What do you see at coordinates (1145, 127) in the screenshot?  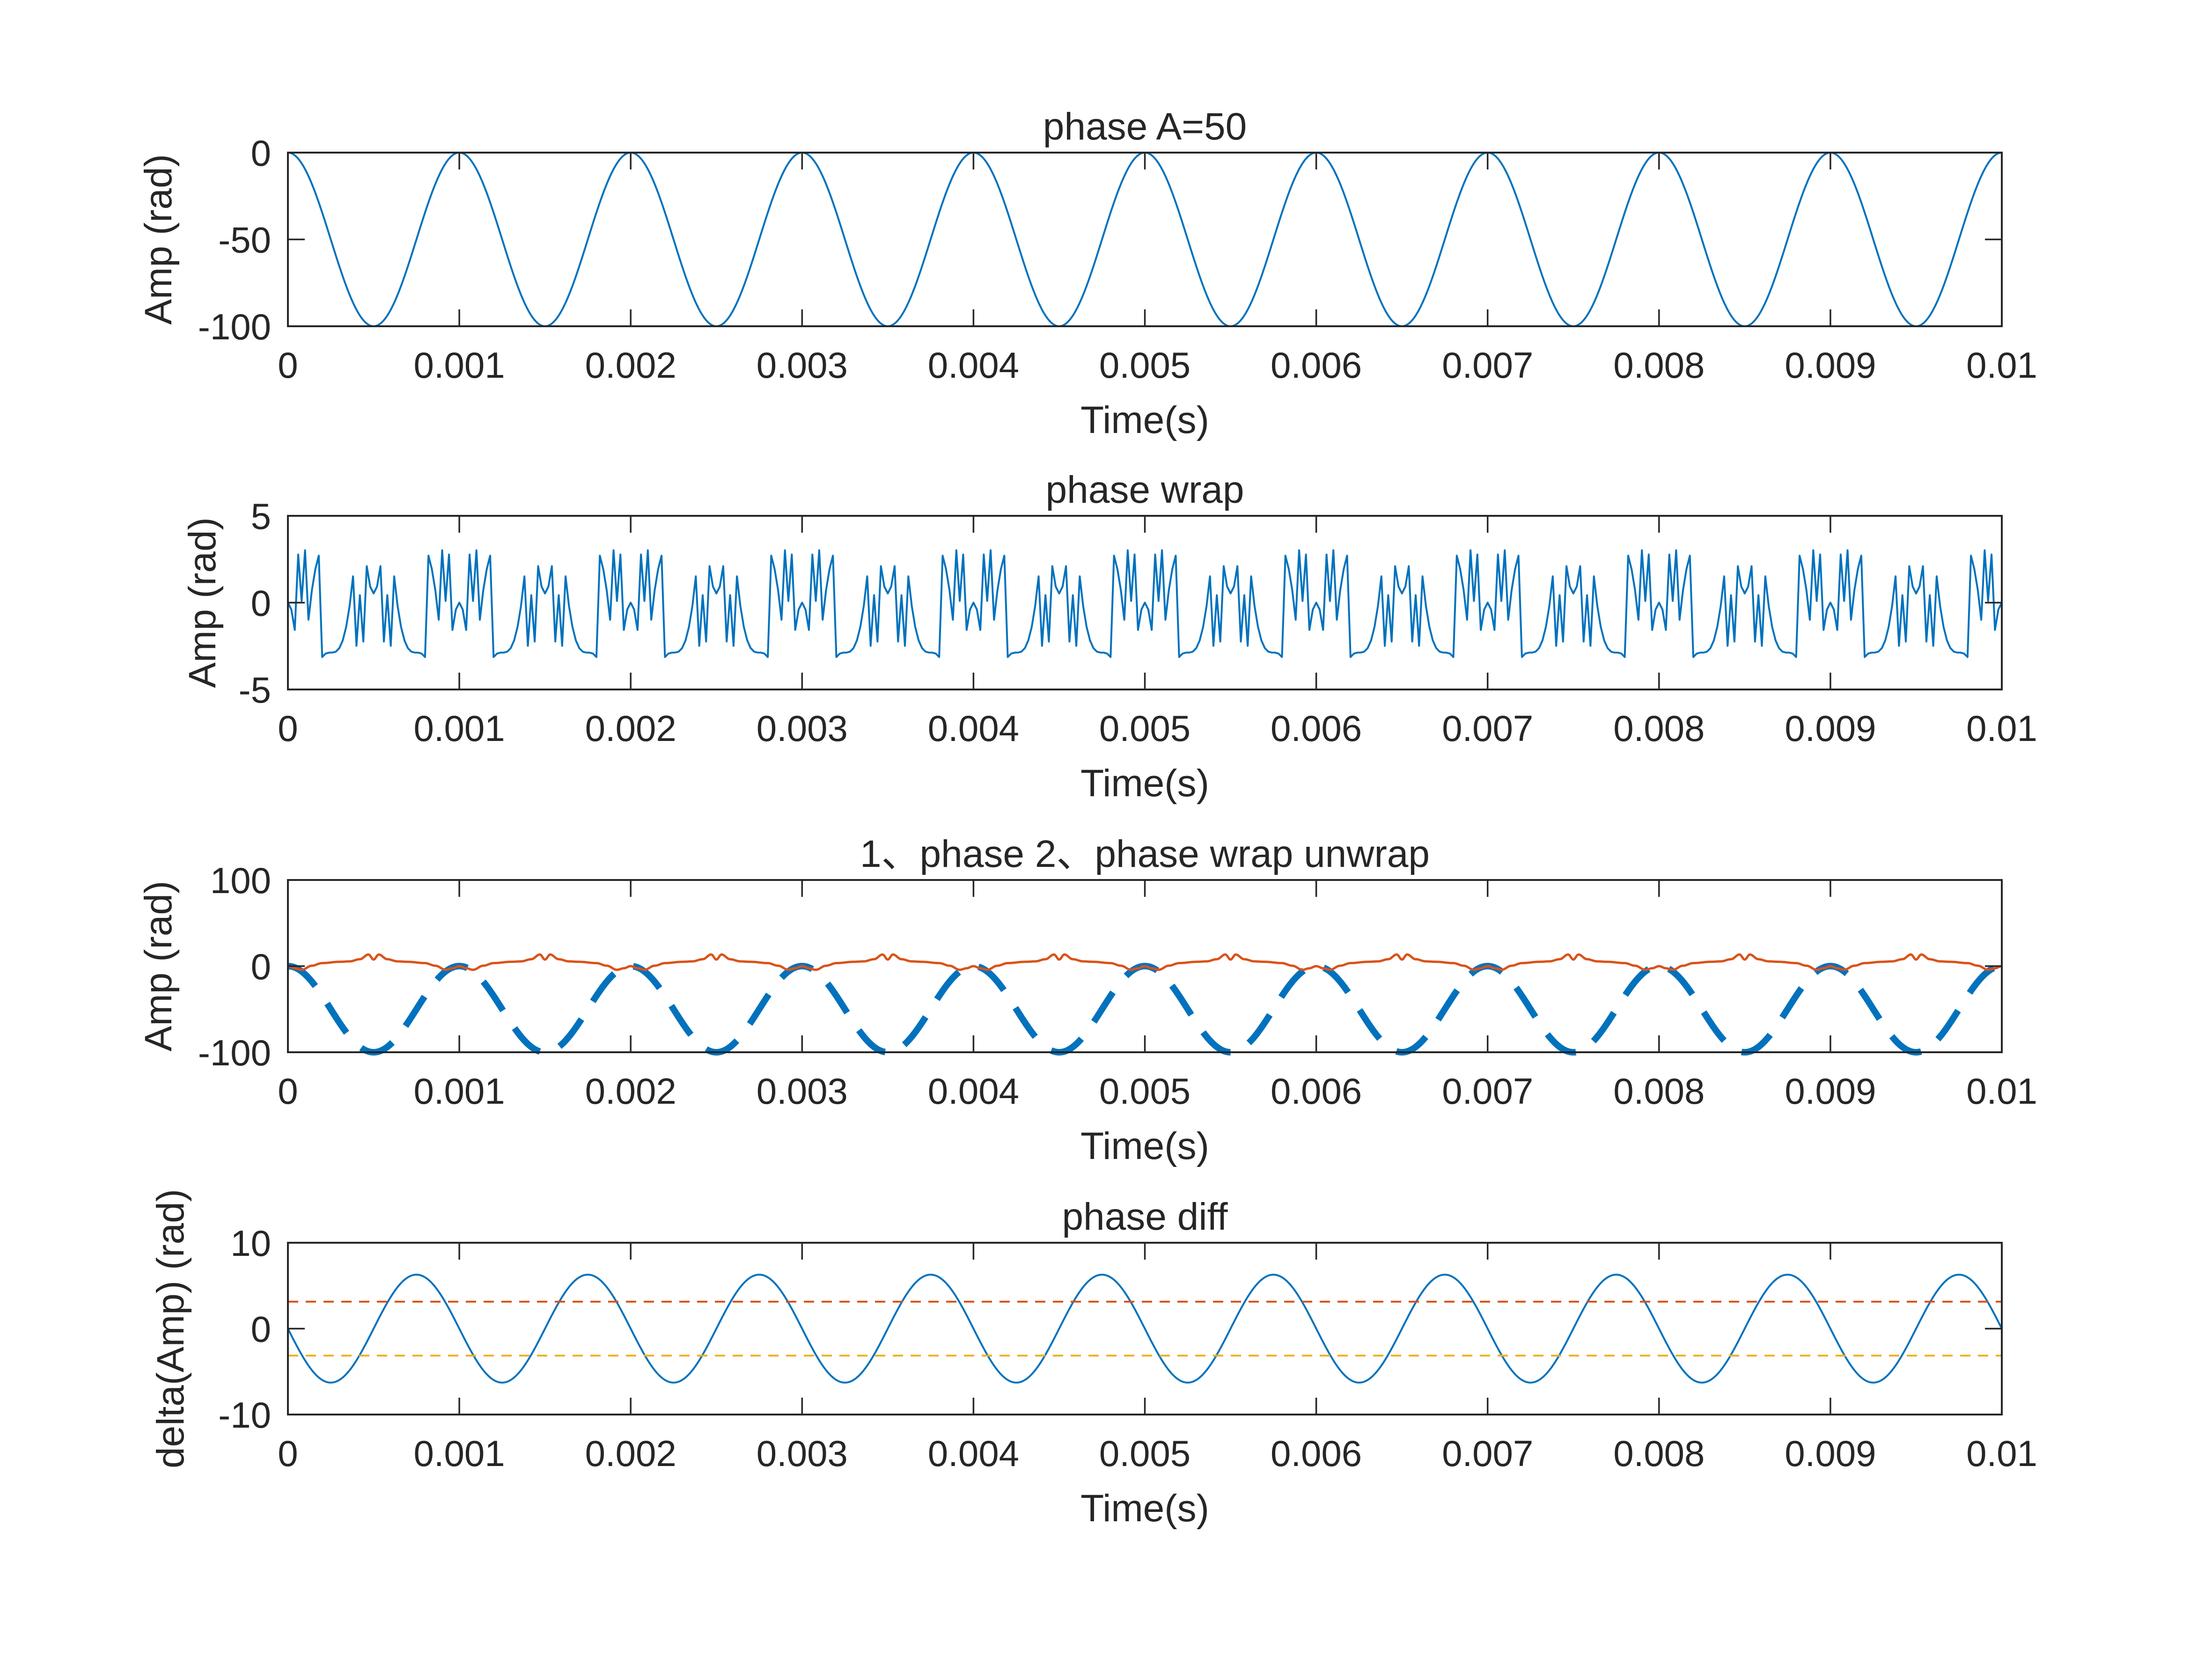 I see `subplot-title: phase A=50` at bounding box center [1145, 127].